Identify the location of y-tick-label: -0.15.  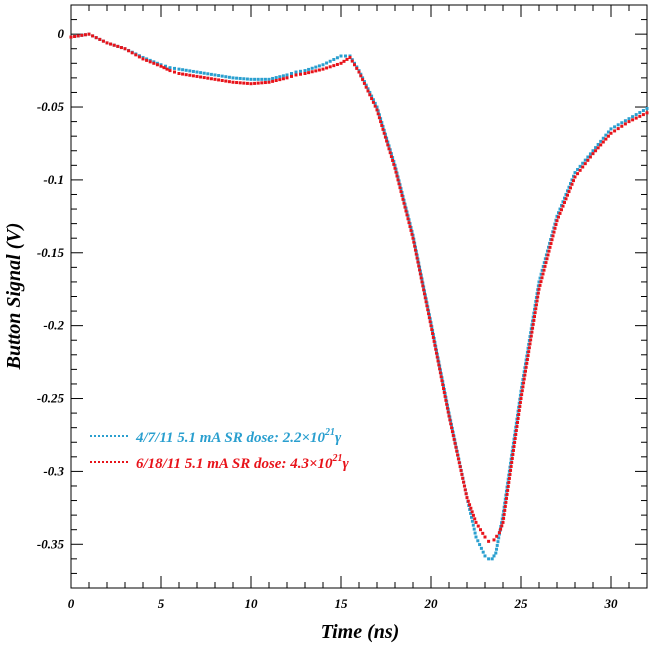
(51, 252).